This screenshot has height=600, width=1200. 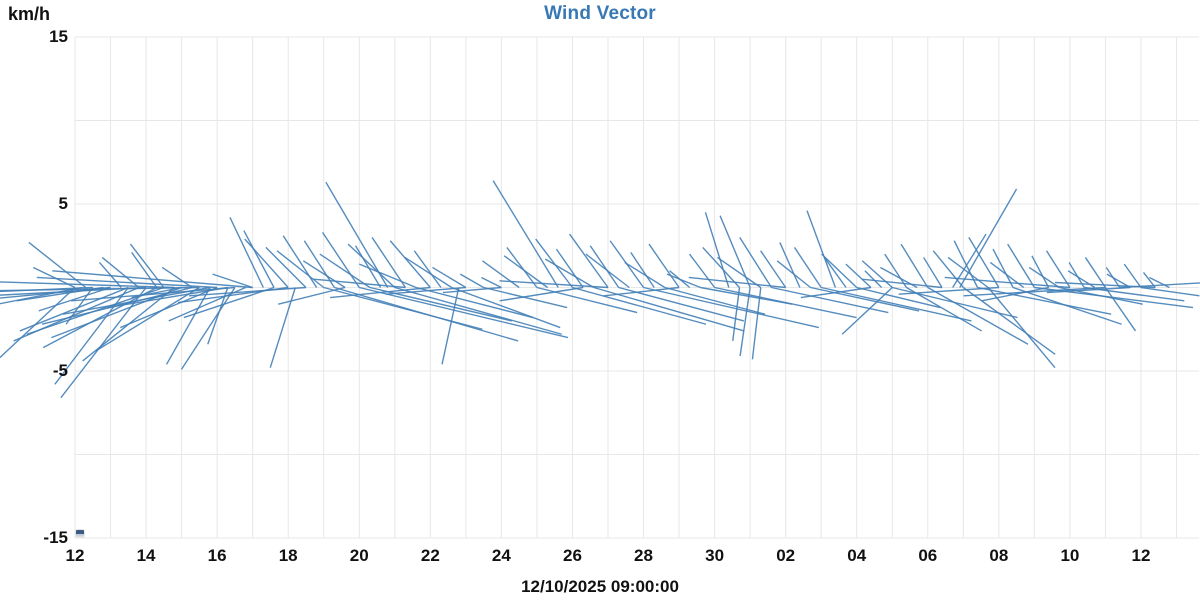 I want to click on x-tick-label: 10, so click(x=1070, y=555).